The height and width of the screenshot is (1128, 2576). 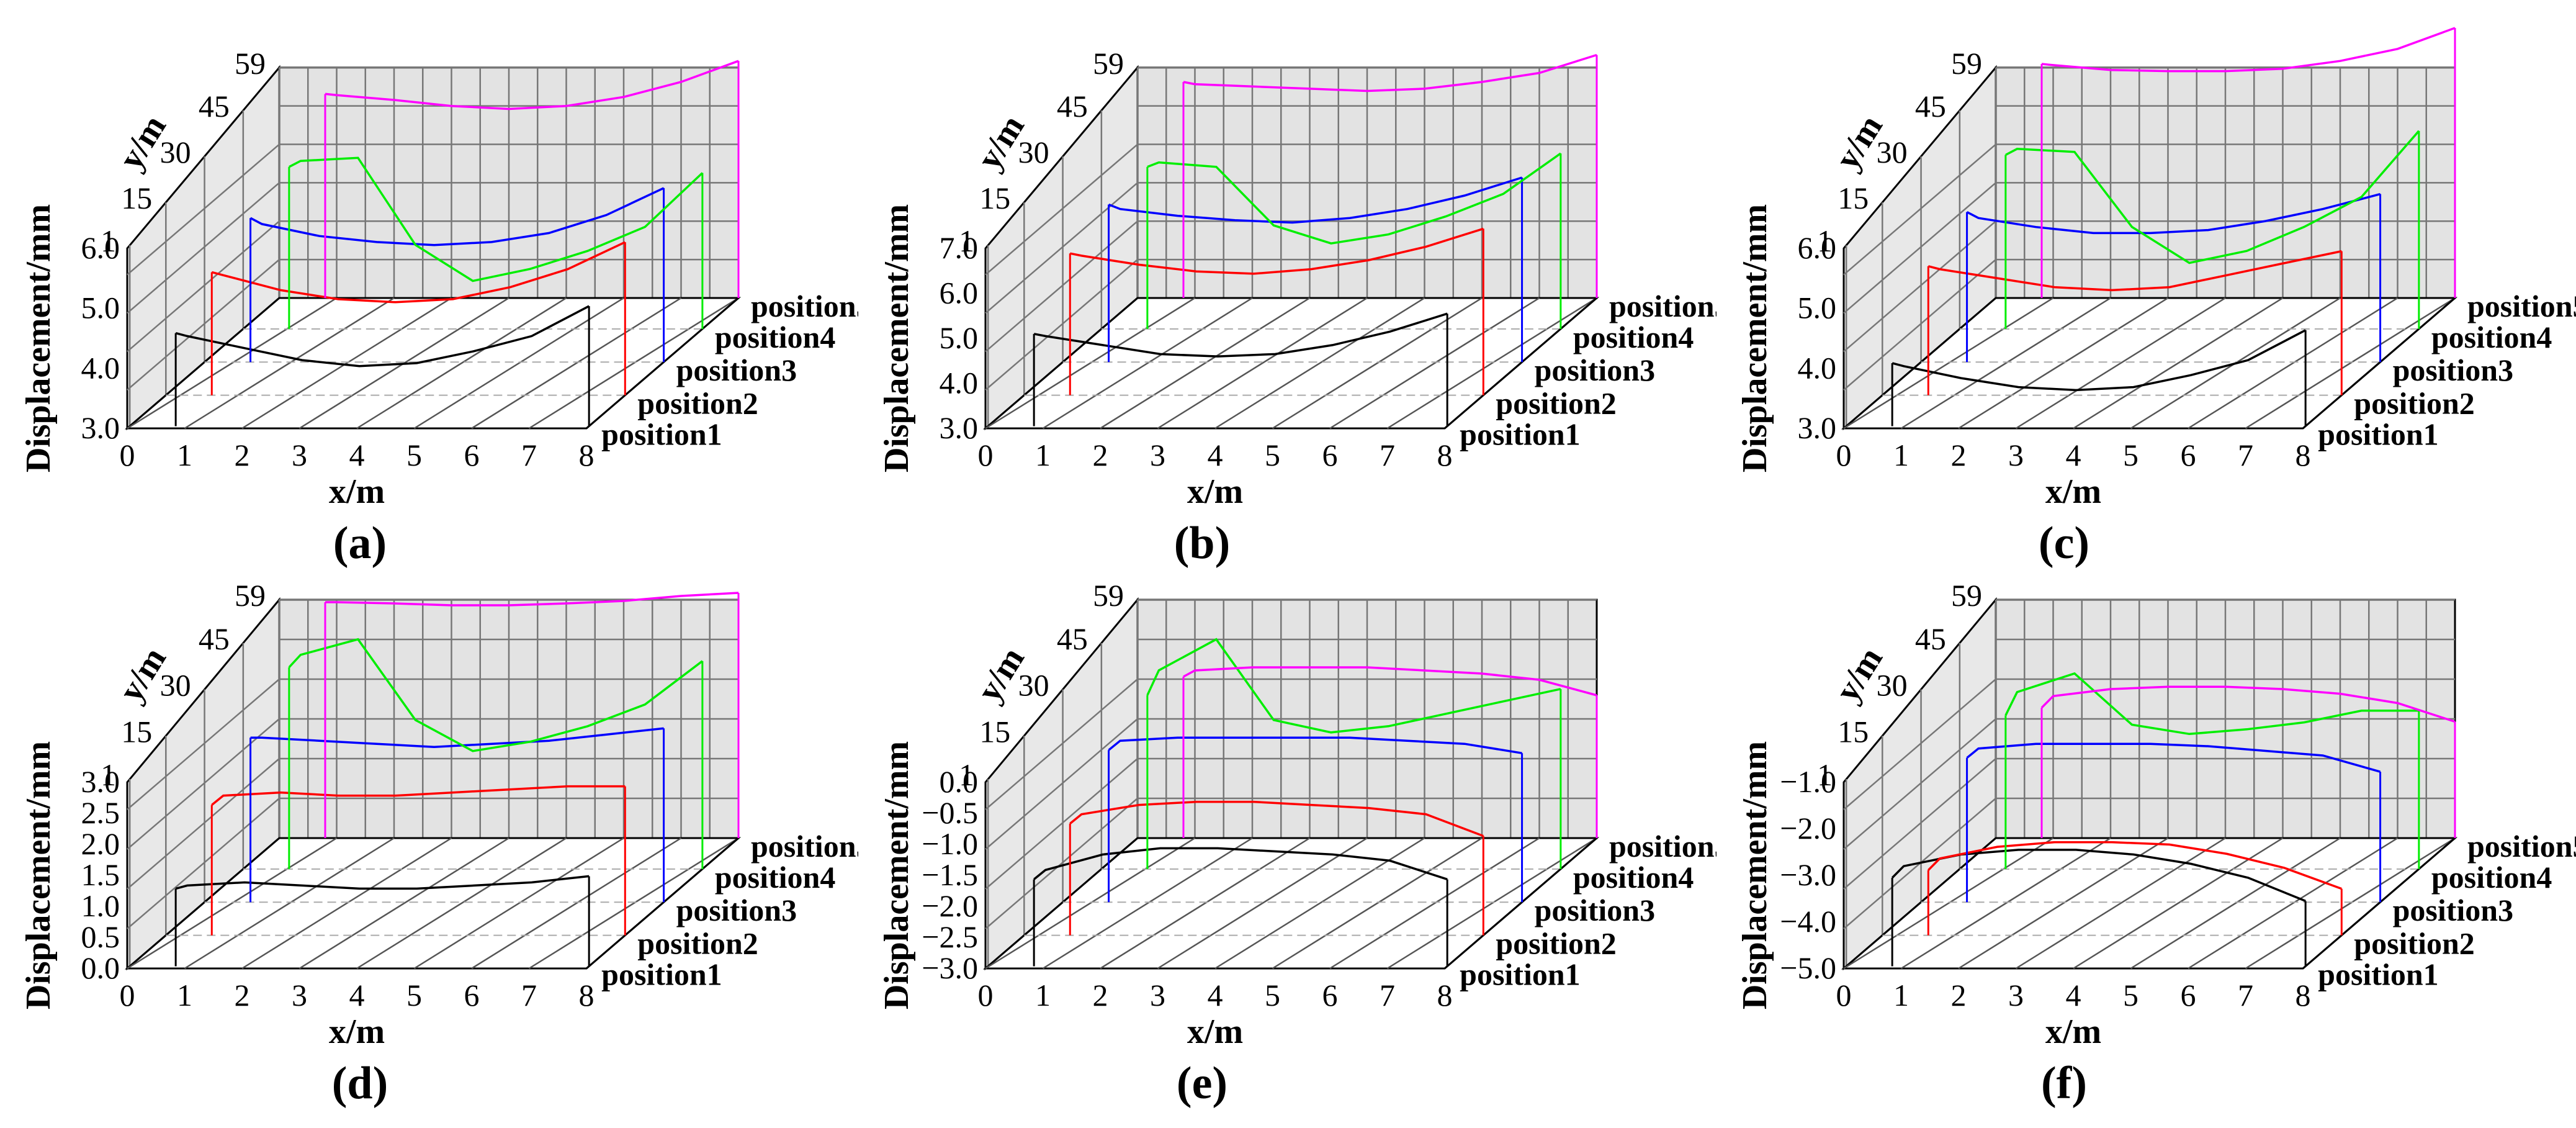 What do you see at coordinates (360, 1083) in the screenshot?
I see `panel-caption-d: (d)` at bounding box center [360, 1083].